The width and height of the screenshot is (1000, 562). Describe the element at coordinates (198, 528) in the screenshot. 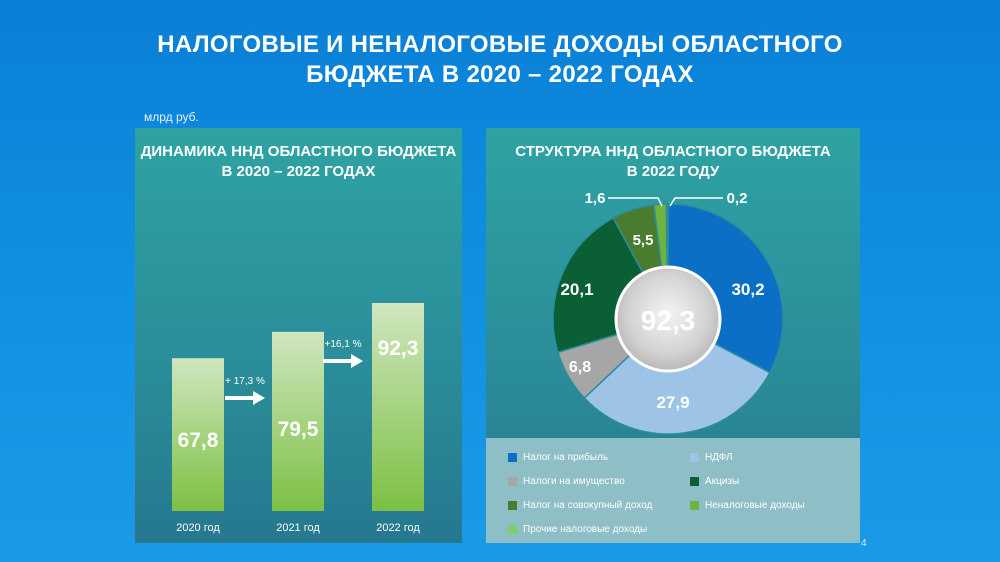

I see `bar-category-label: 2020 год` at that location.